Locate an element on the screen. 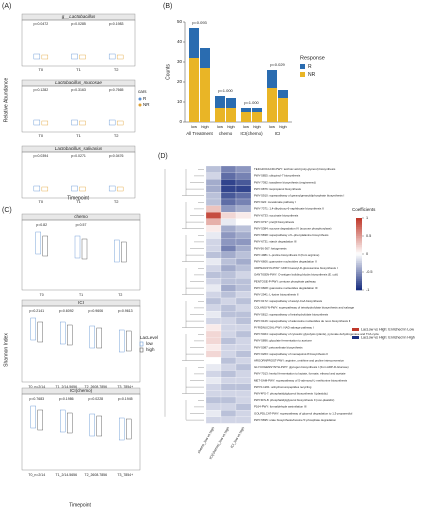 The height and width of the screenshot is (510, 434). subplot-title: Lactobacillus_mucosae is located at coordinates (78, 82).